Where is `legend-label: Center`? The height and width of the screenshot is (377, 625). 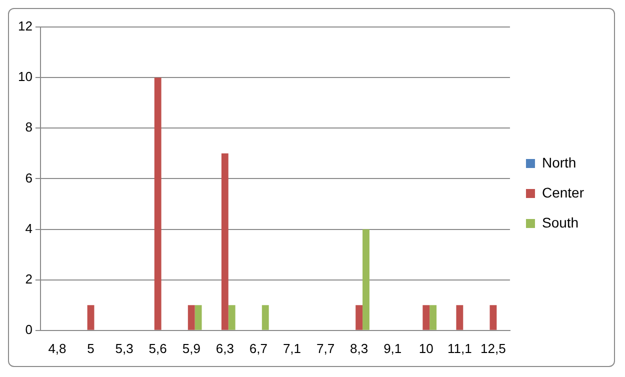
legend-label: Center is located at coordinates (563, 192).